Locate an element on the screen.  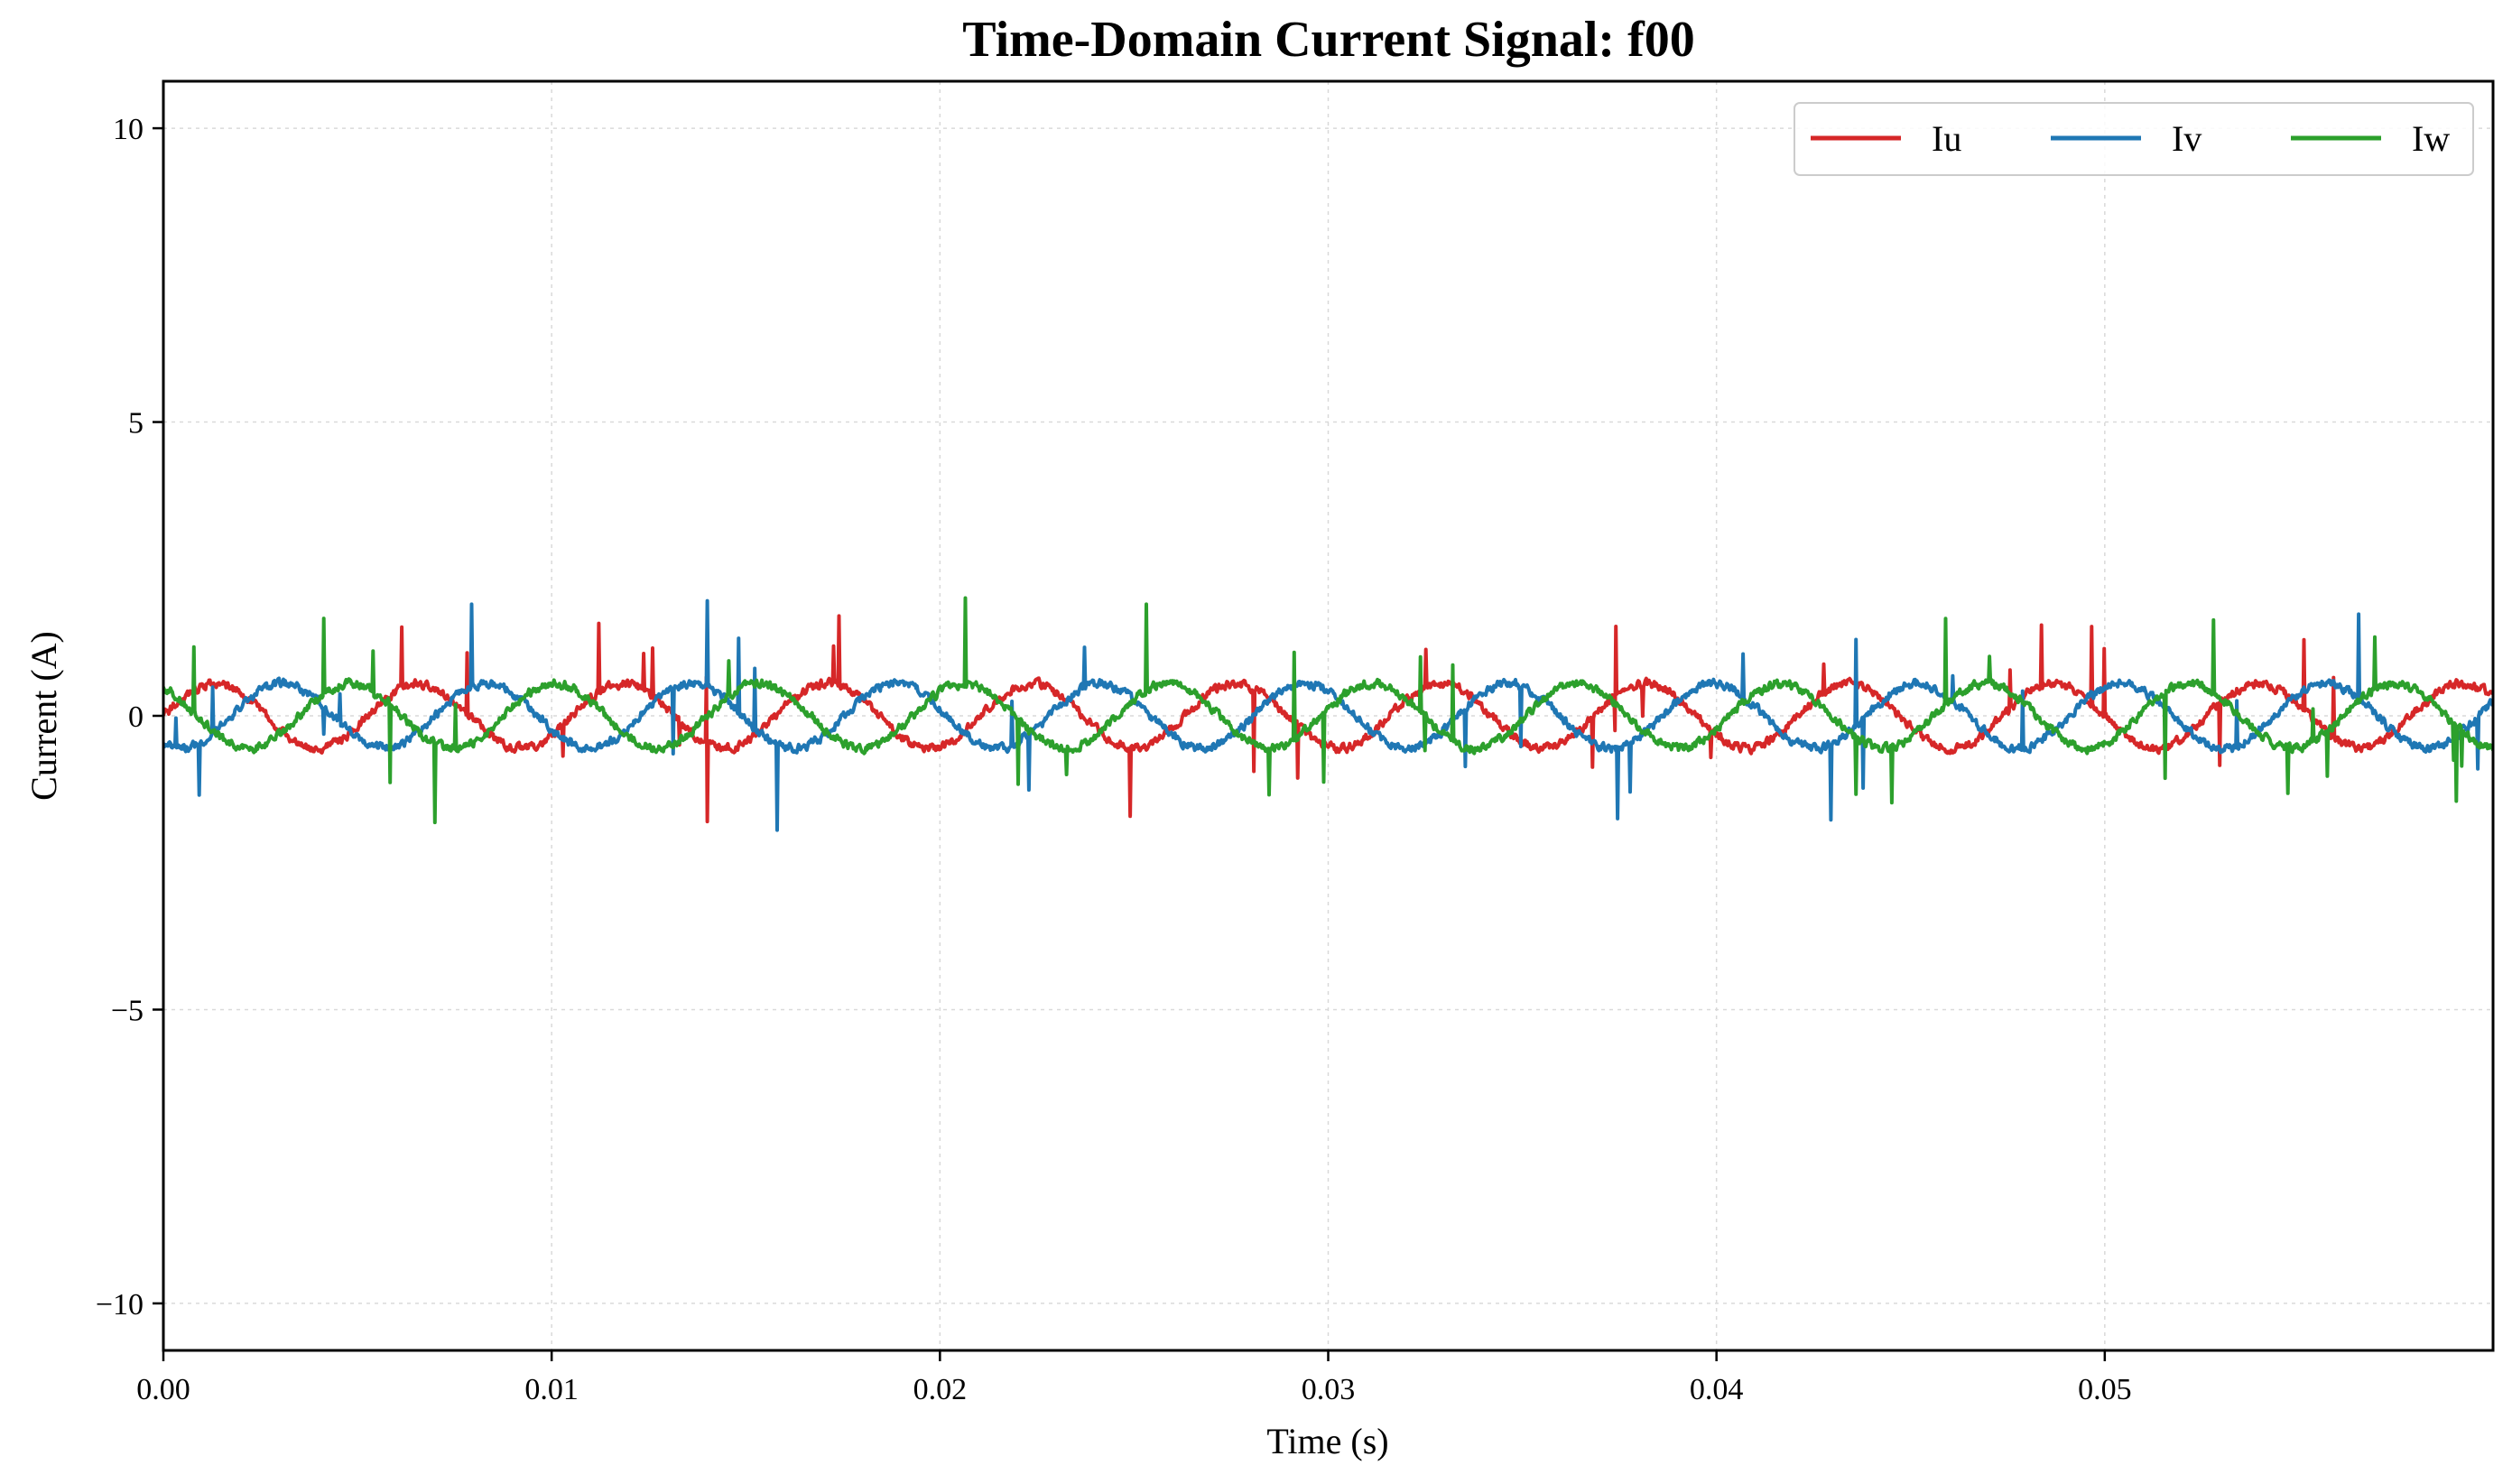
x-tick-label: 0.03 is located at coordinates (1329, 1390).